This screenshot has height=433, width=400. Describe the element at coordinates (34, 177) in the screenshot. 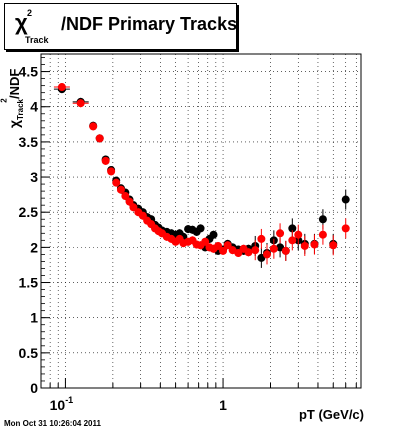

I see `y-tick-label: 3` at that location.